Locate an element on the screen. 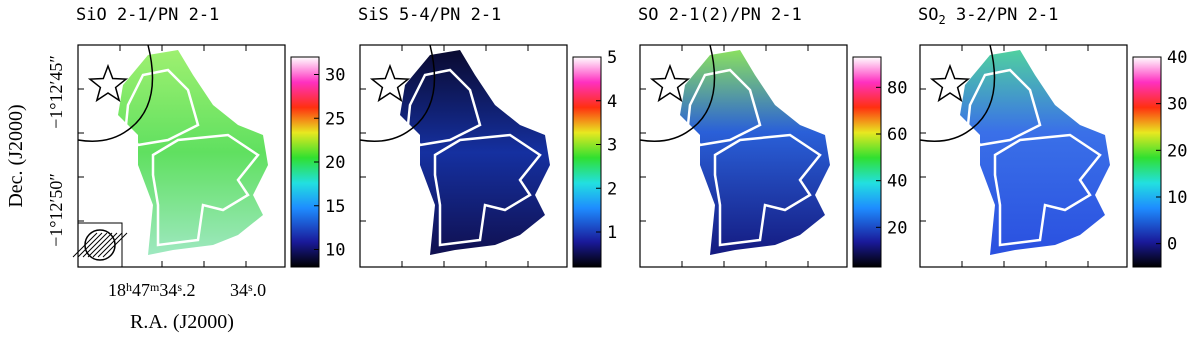 The width and height of the screenshot is (1200, 340). text-part: 2 is located at coordinates (941, 20).